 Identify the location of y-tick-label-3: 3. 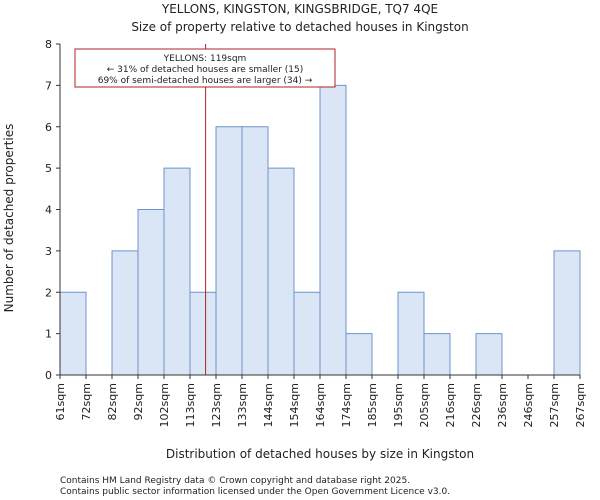
(48, 251).